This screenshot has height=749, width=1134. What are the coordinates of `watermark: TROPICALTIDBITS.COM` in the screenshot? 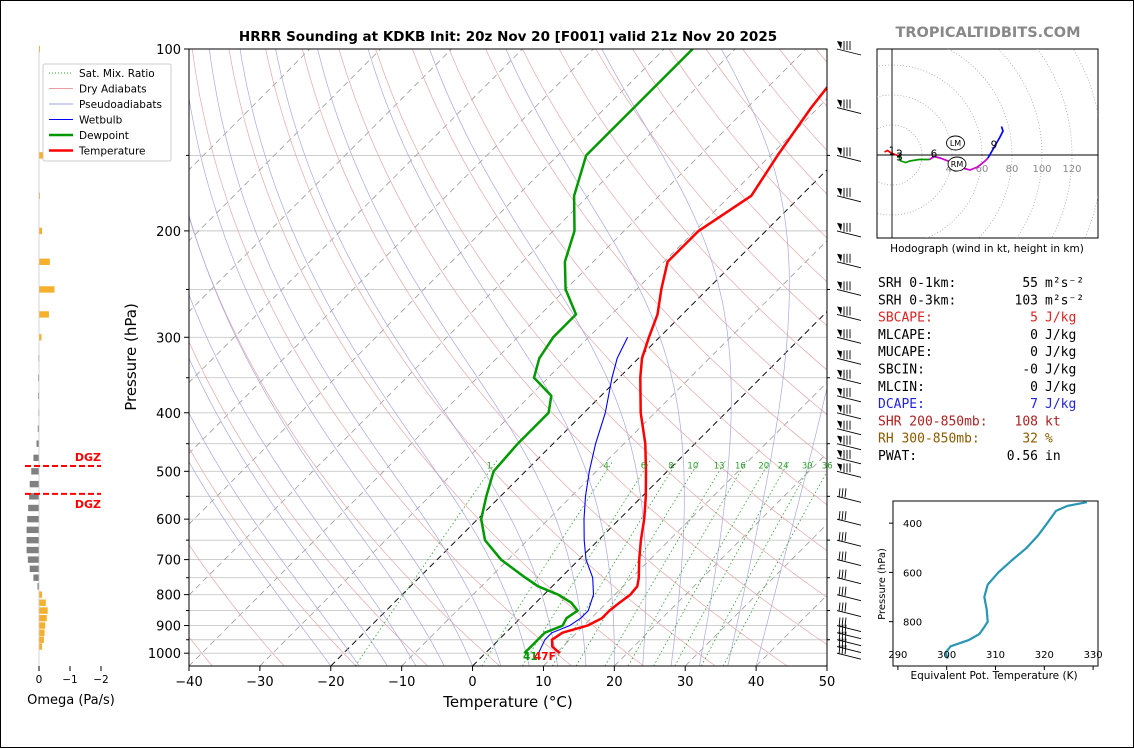 It's located at (987, 33).